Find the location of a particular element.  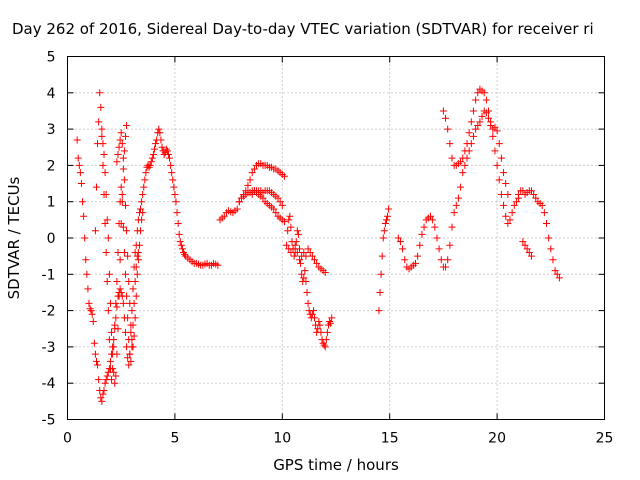

y-tick-label: 5 is located at coordinates (51, 58).